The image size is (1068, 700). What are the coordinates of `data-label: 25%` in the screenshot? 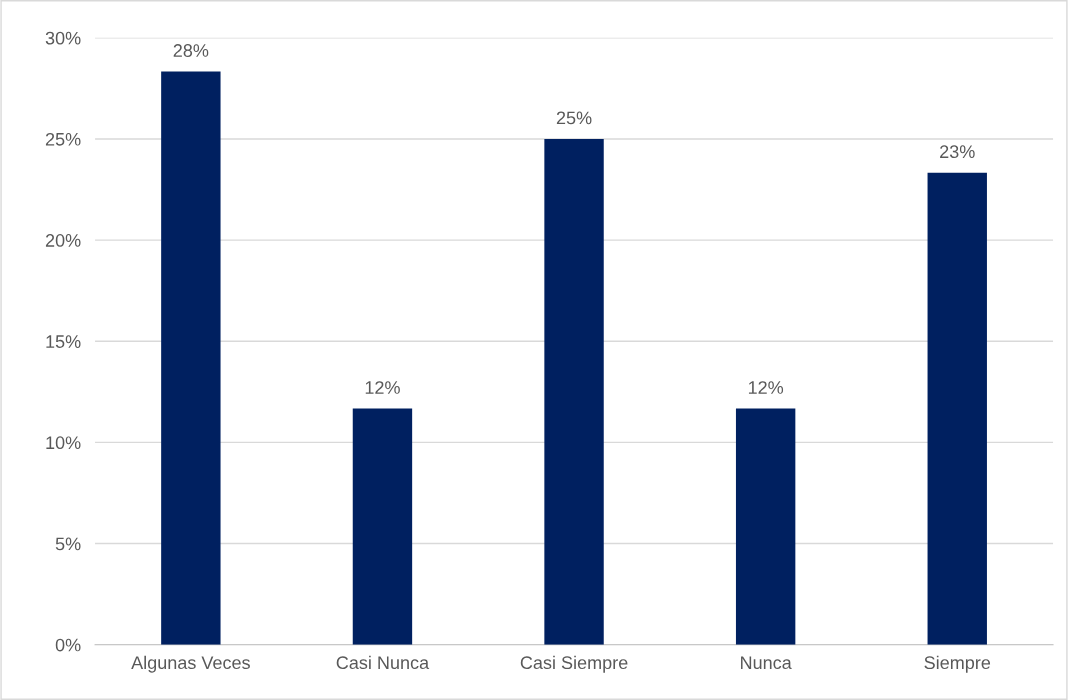 It's located at (574, 118).